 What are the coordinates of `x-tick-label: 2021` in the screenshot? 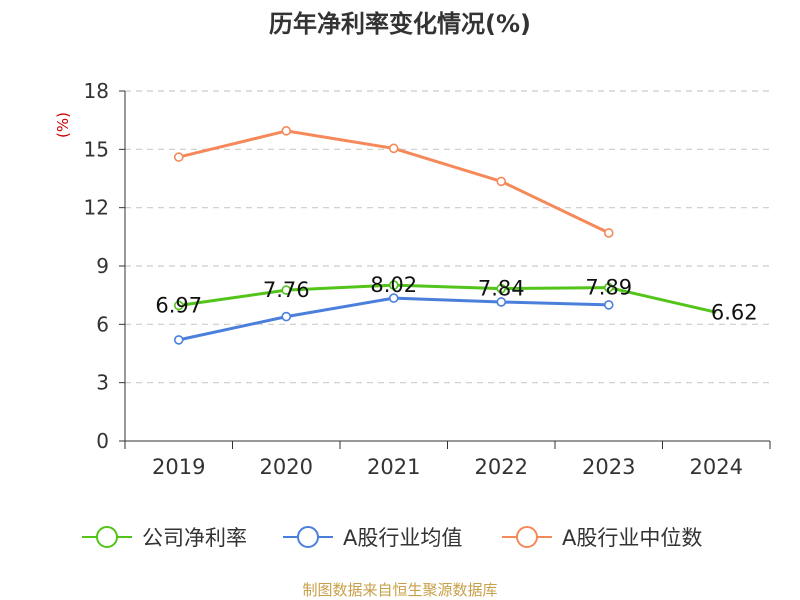 It's located at (393, 467).